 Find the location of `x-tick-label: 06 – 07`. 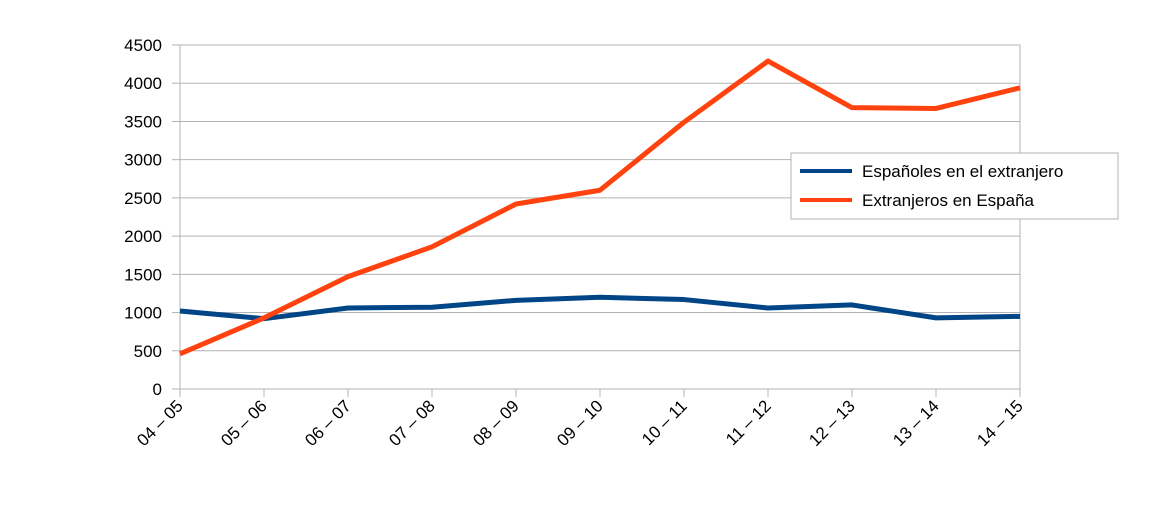

x-tick-label: 06 – 07 is located at coordinates (328, 423).